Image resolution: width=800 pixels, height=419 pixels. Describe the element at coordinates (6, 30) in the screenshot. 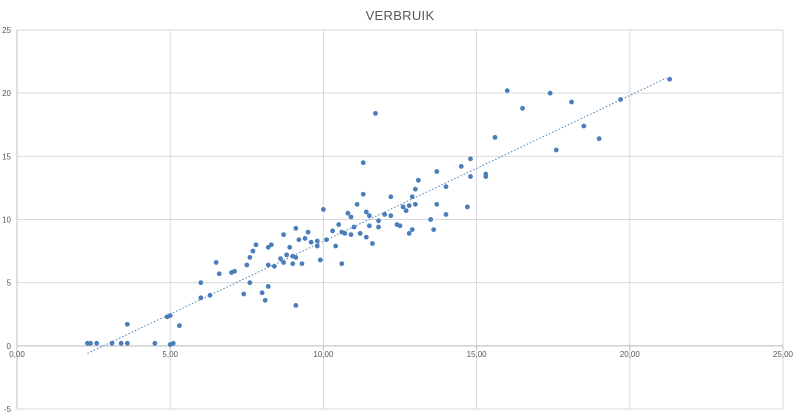

I see `y-tick-label: 25` at that location.